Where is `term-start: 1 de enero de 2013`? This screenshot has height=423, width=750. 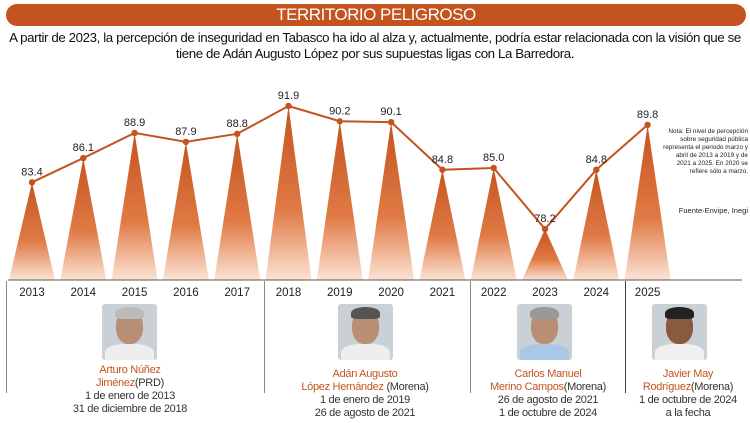 term-start: 1 de enero de 2013 is located at coordinates (130, 396).